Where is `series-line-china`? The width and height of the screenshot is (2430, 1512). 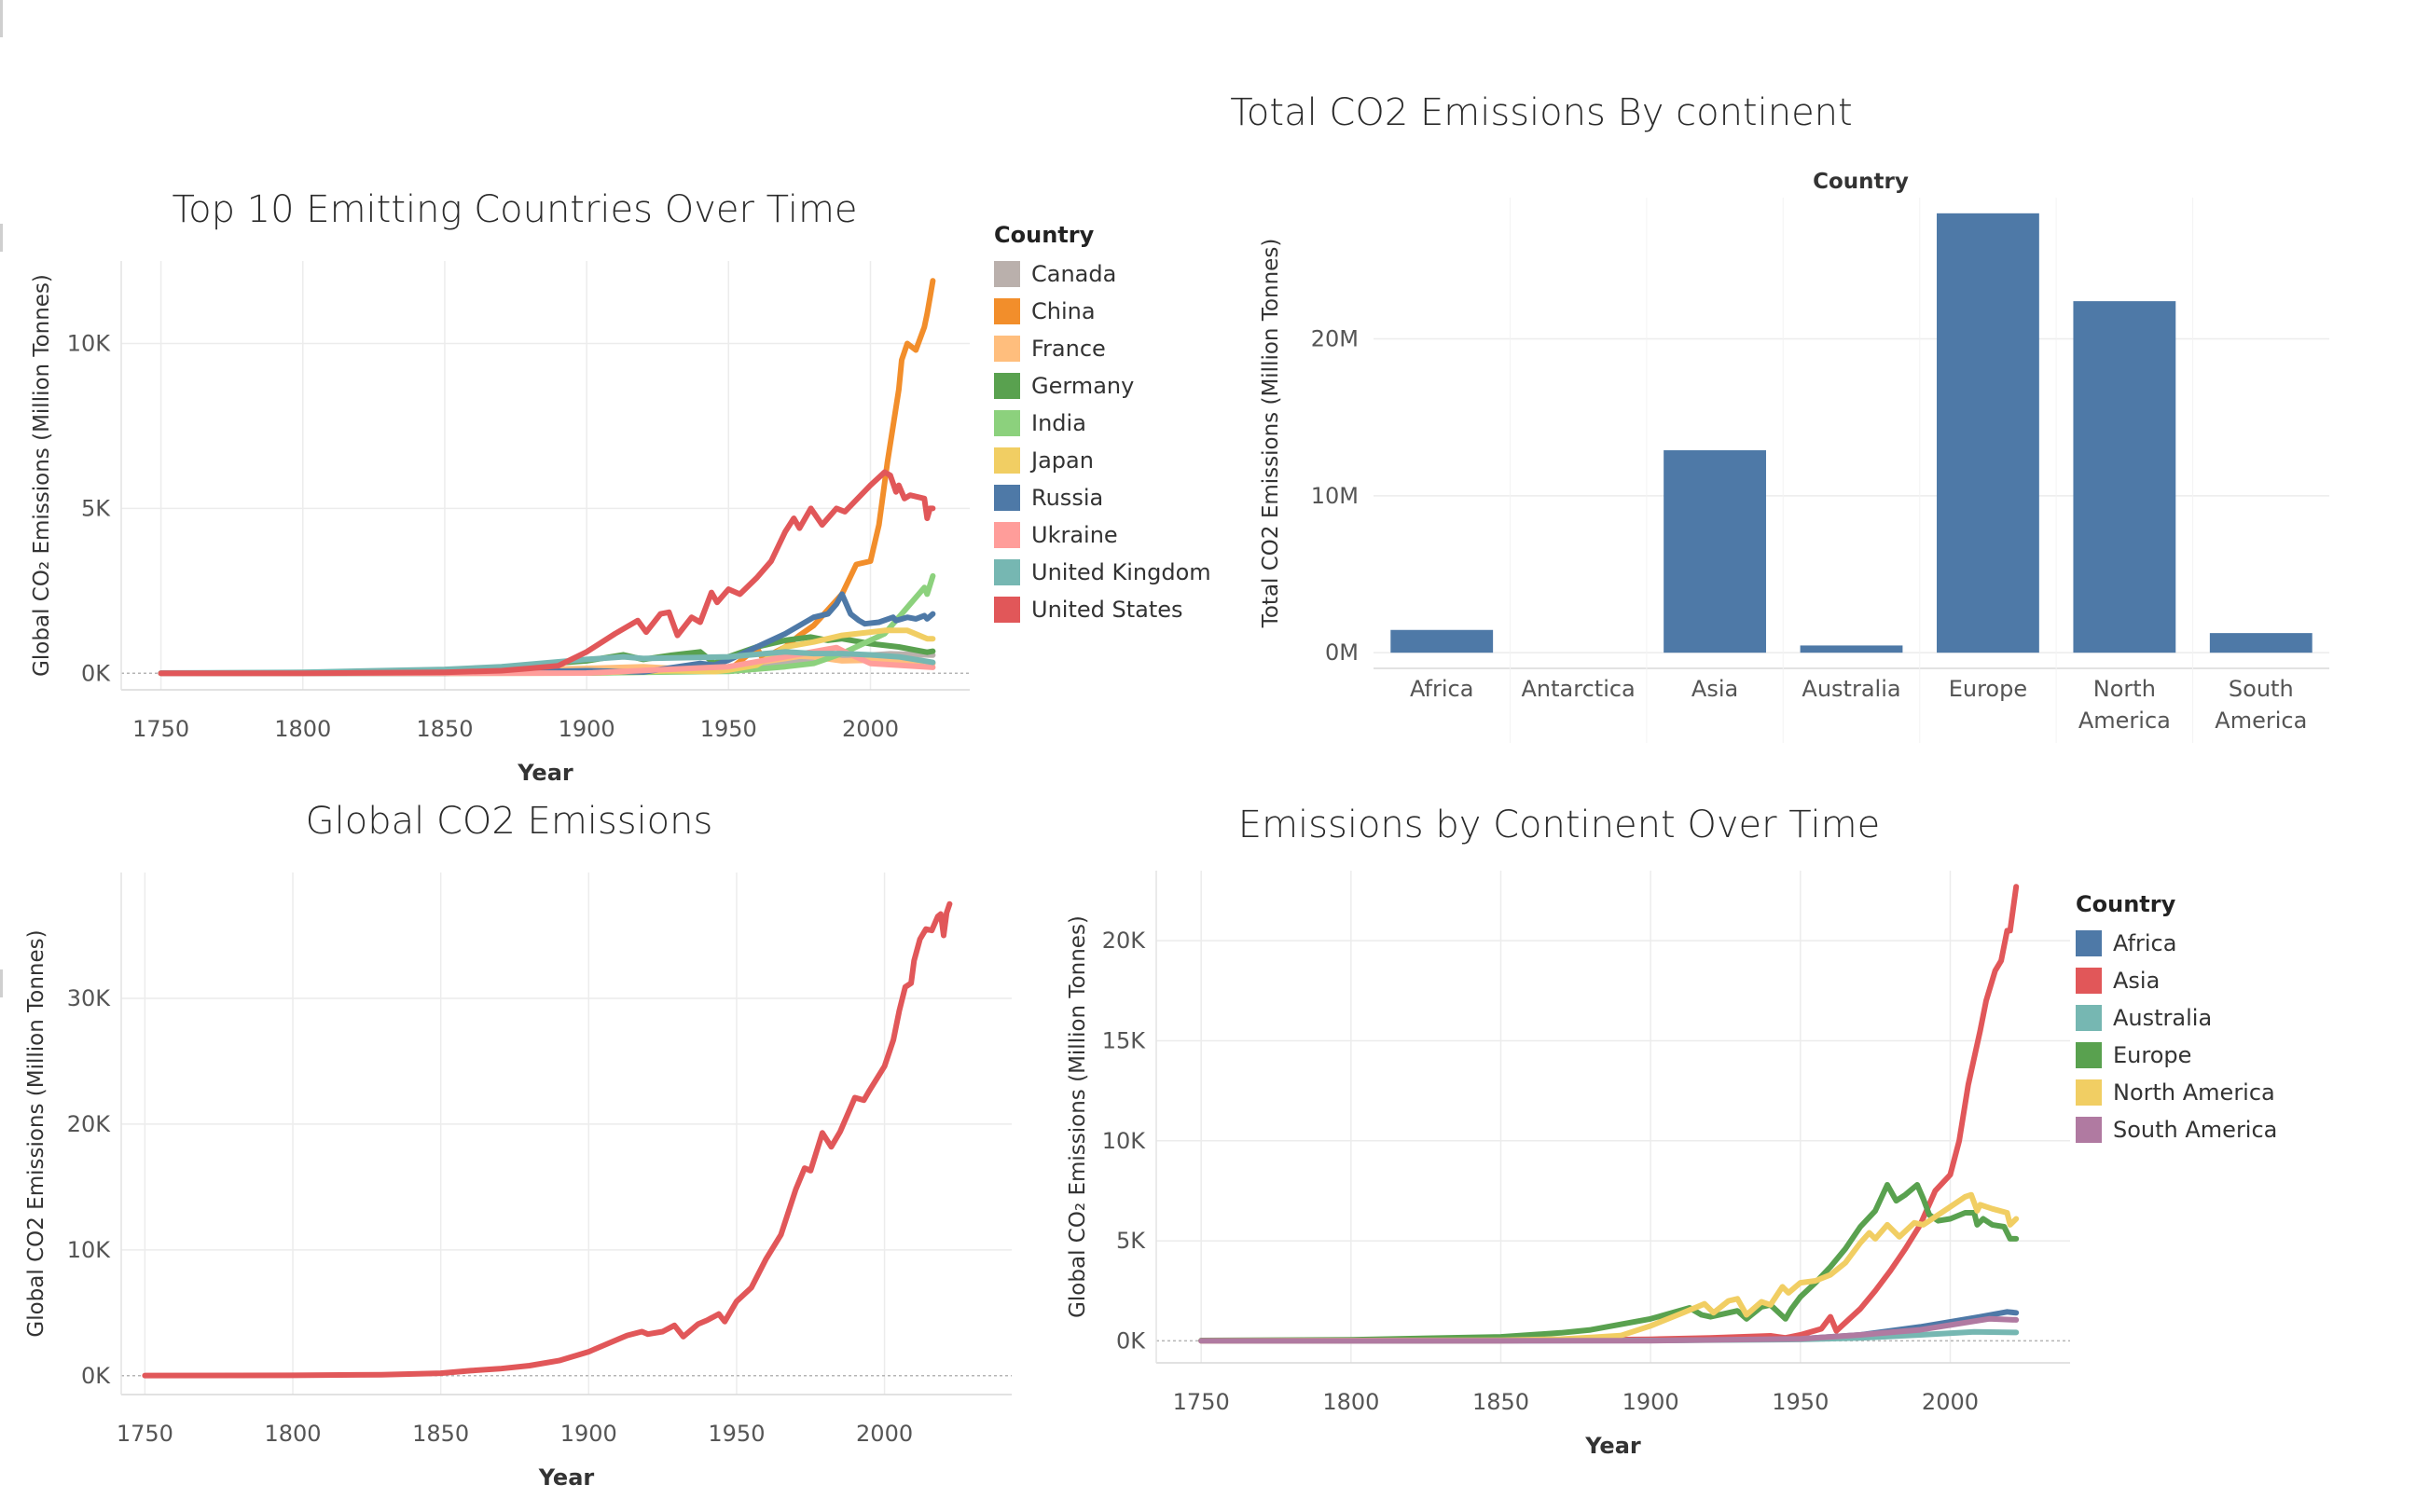
series-line-china is located at coordinates (547, 478).